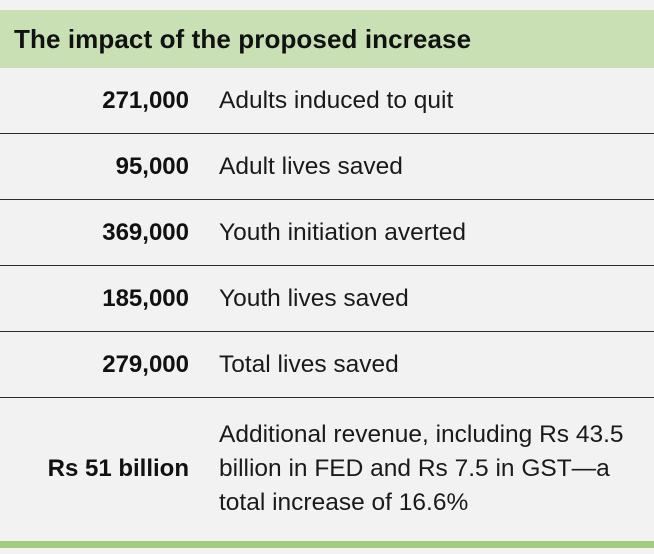 This screenshot has height=554, width=654. What do you see at coordinates (243, 38) in the screenshot?
I see `table-title: The impact of the proposed increase` at bounding box center [243, 38].